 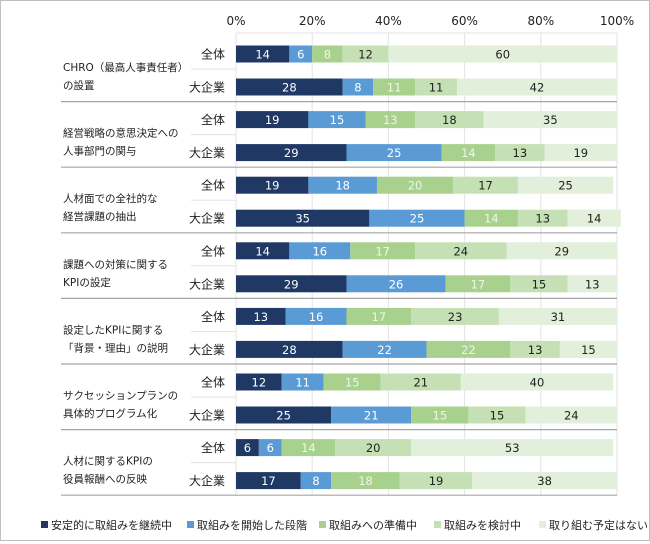 What do you see at coordinates (460, 251) in the screenshot?
I see `data-label: 24` at bounding box center [460, 251].